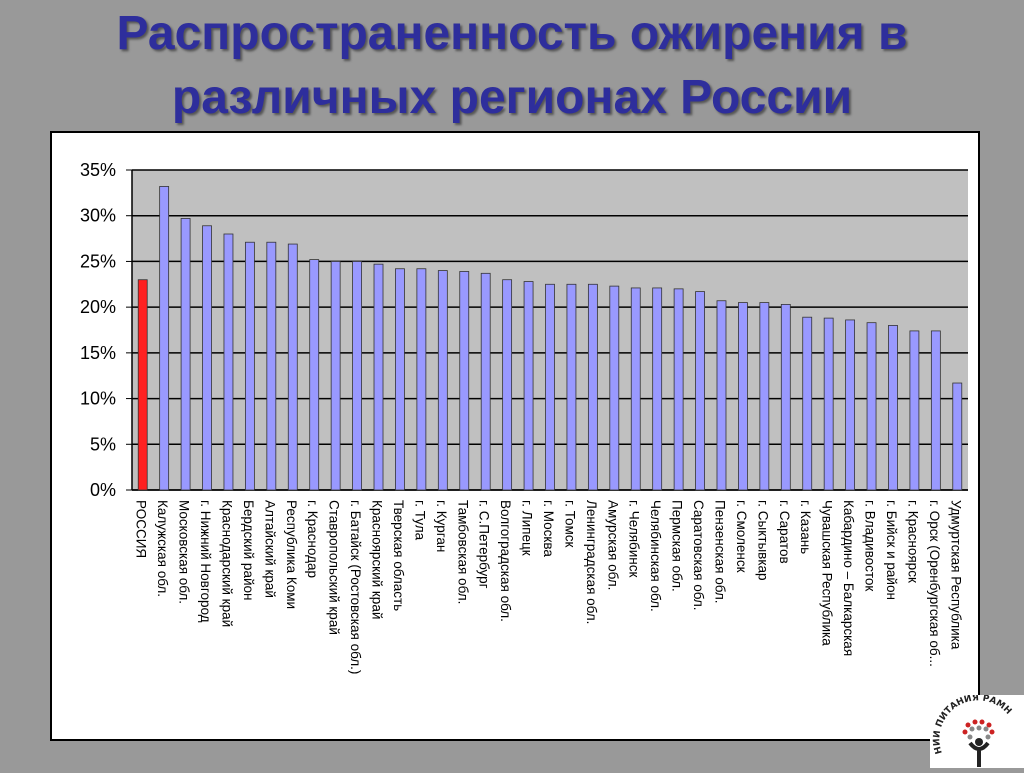 This screenshot has height=773, width=1024. Describe the element at coordinates (398, 555) in the screenshot. I see `x-tick-label: Тверская область` at that location.